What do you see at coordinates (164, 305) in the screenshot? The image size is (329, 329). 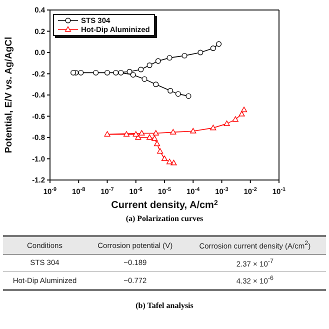 I see `text: (b) Tafel analysis` at bounding box center [164, 305].